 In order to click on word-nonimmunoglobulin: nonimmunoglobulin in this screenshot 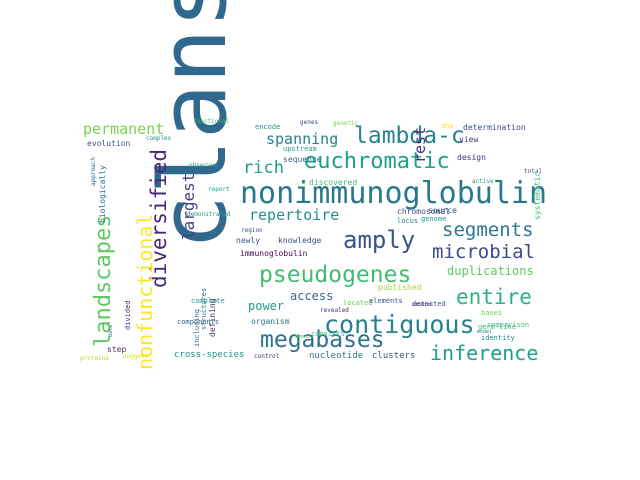, I will do `click(393, 193)`.